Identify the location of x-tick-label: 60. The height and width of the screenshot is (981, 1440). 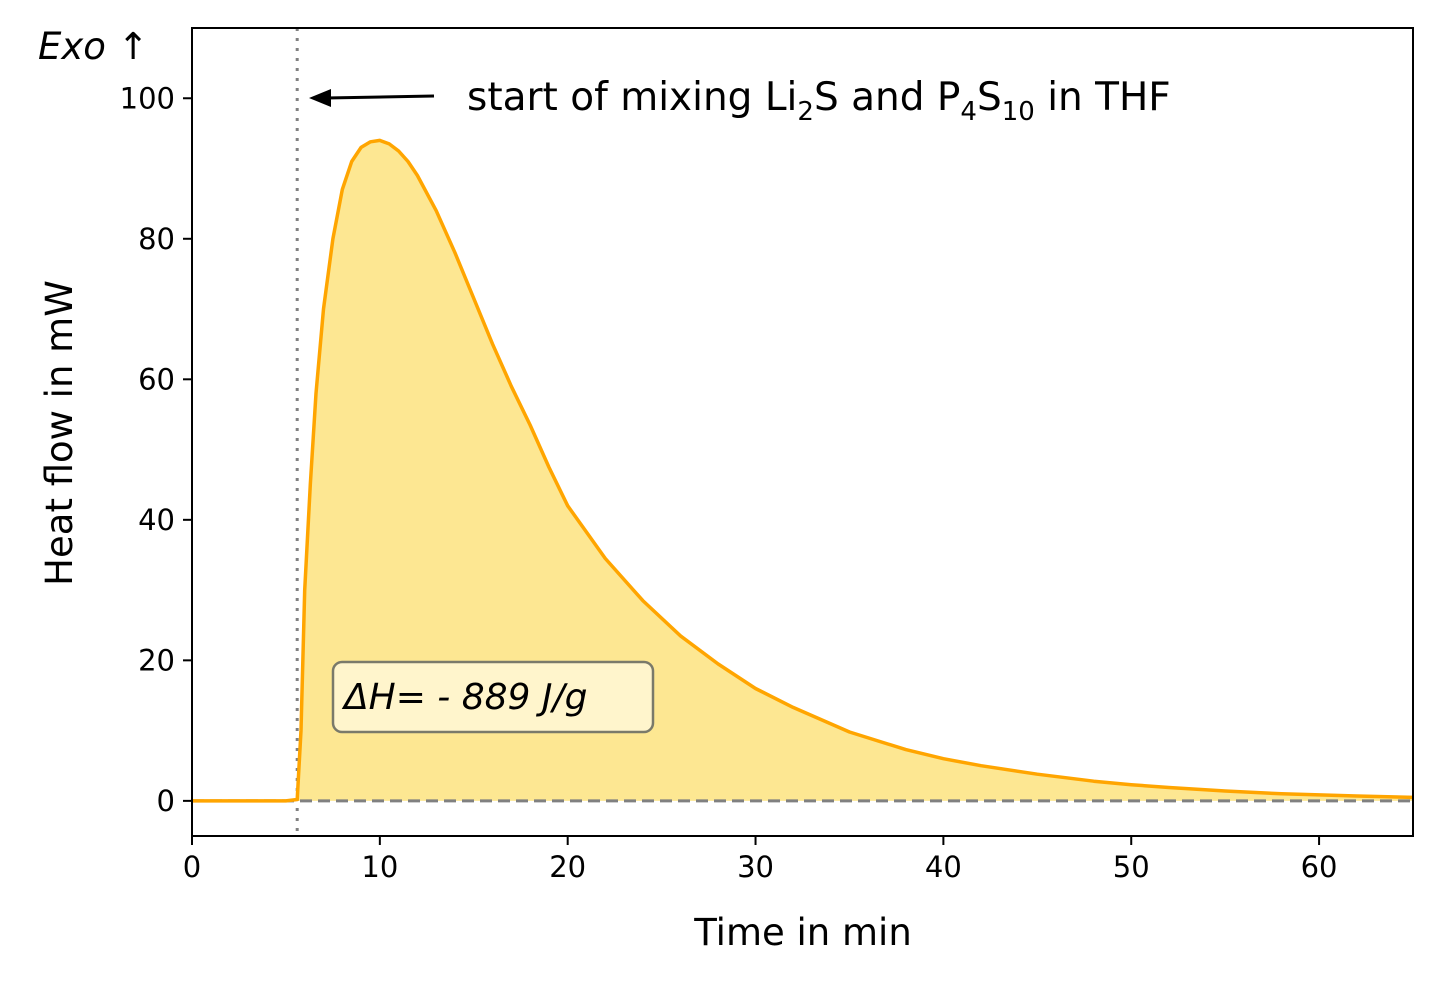
(1319, 867).